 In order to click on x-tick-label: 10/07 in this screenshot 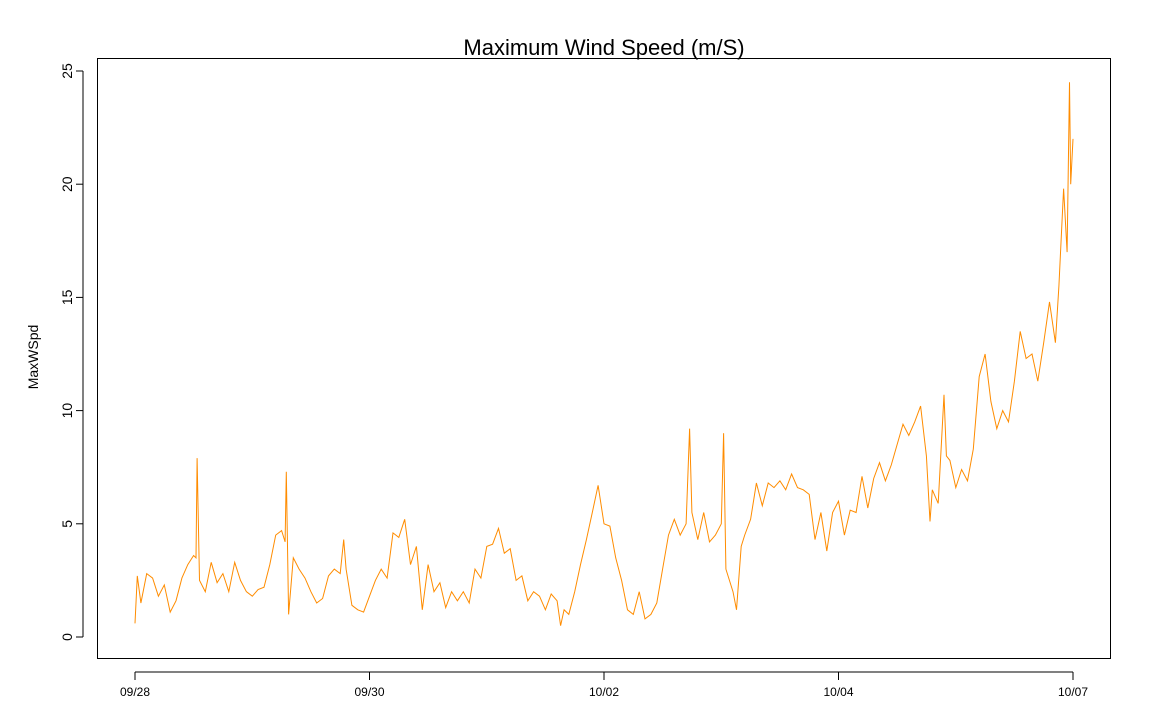, I will do `click(1073, 692)`.